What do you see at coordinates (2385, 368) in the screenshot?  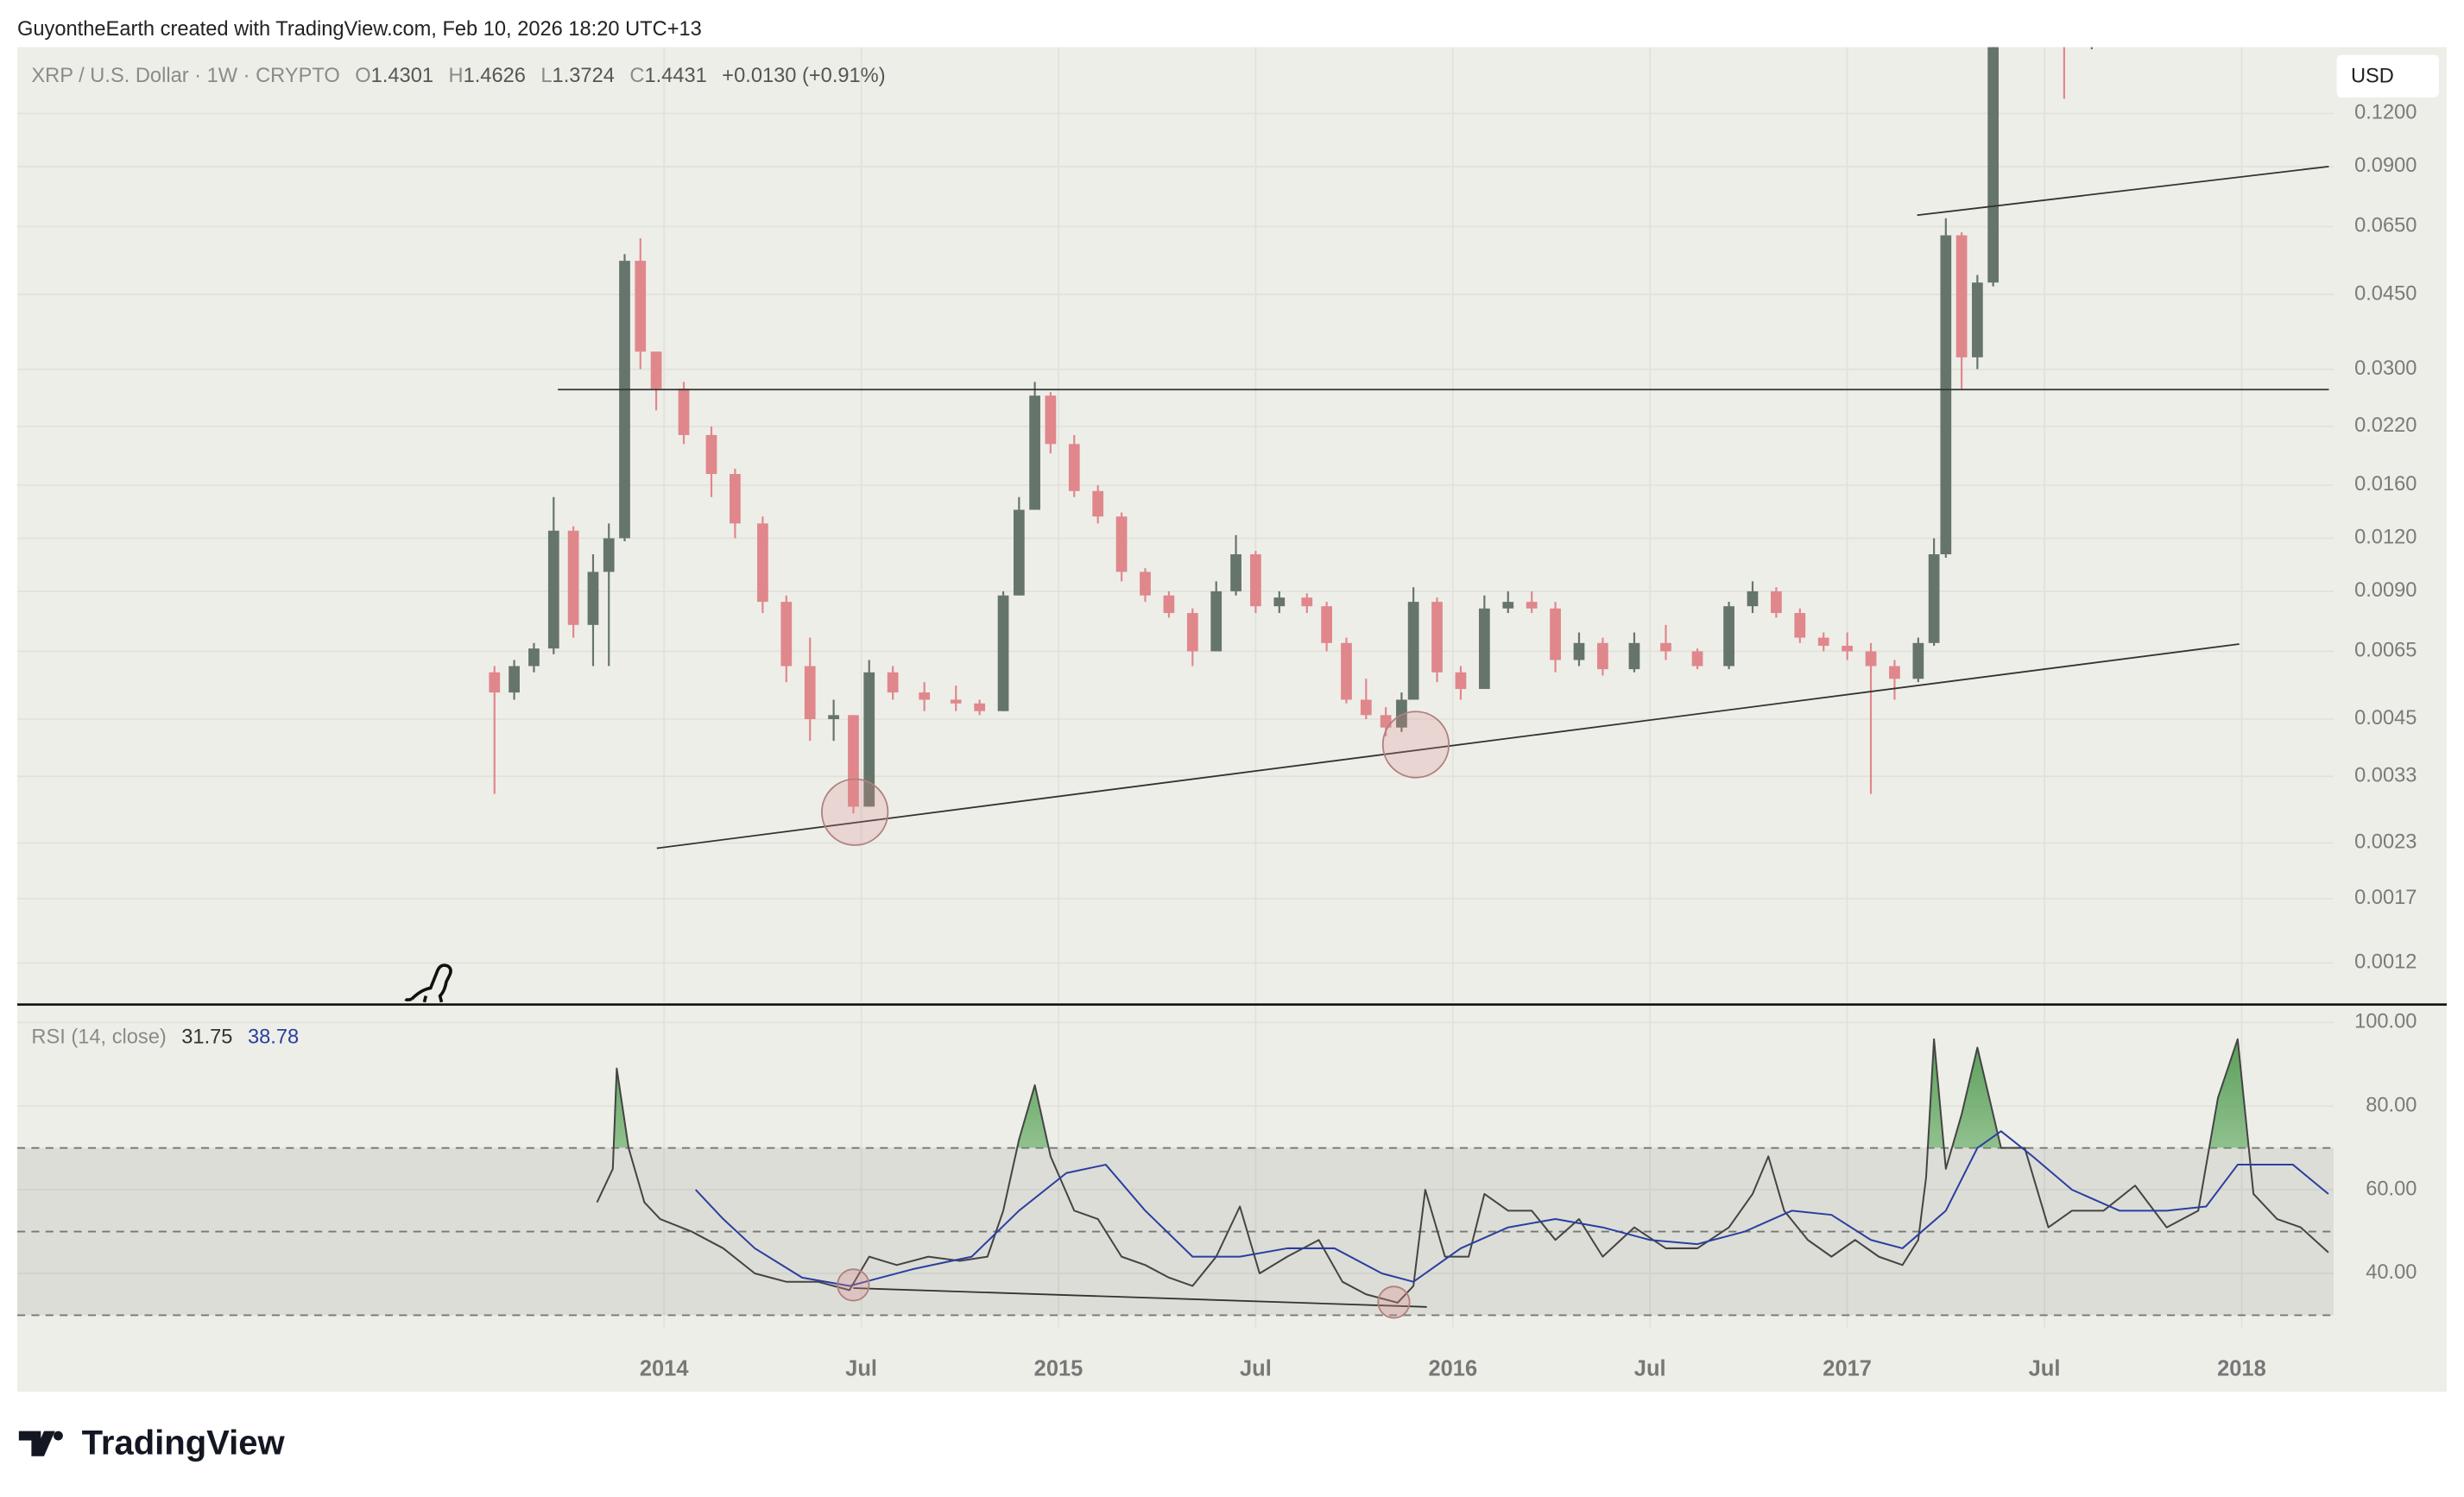 I see `y-tick-label: 0.0300` at bounding box center [2385, 368].